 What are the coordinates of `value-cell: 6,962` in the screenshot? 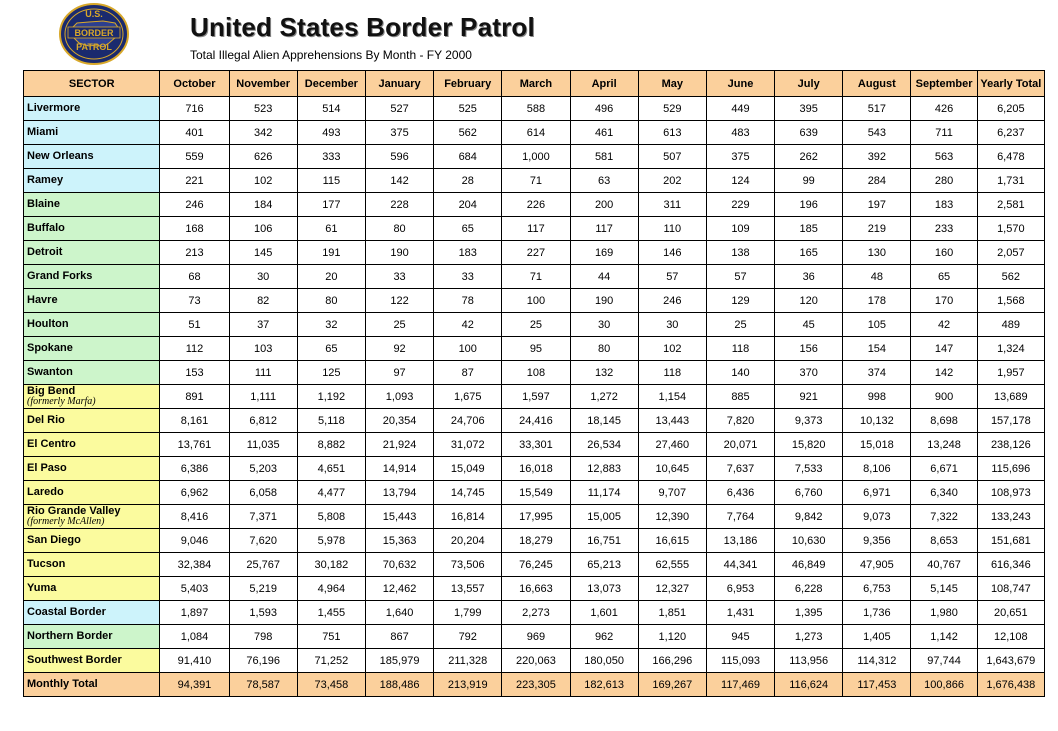 It's located at (194, 492).